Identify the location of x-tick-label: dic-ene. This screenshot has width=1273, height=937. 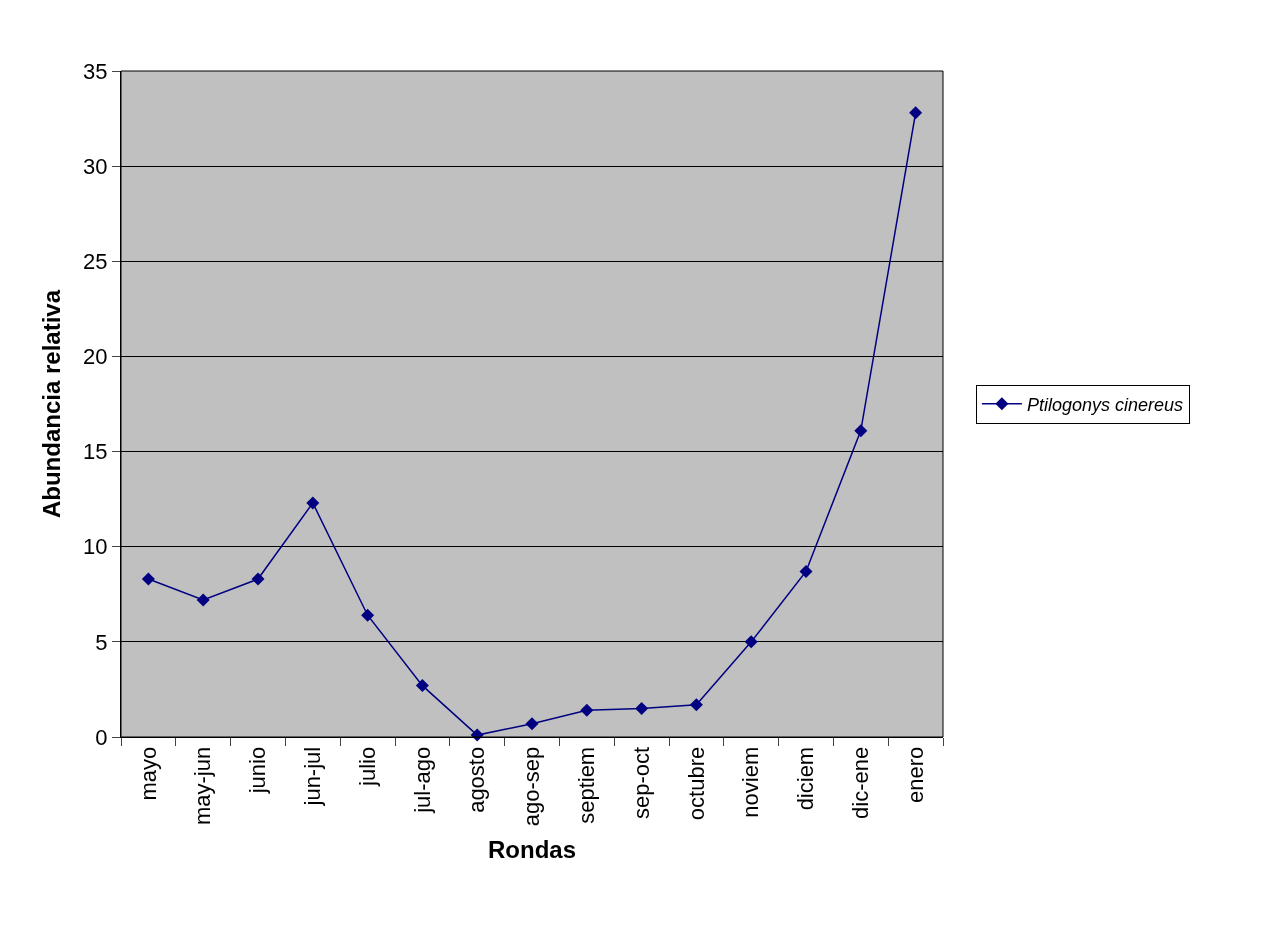
(860, 782).